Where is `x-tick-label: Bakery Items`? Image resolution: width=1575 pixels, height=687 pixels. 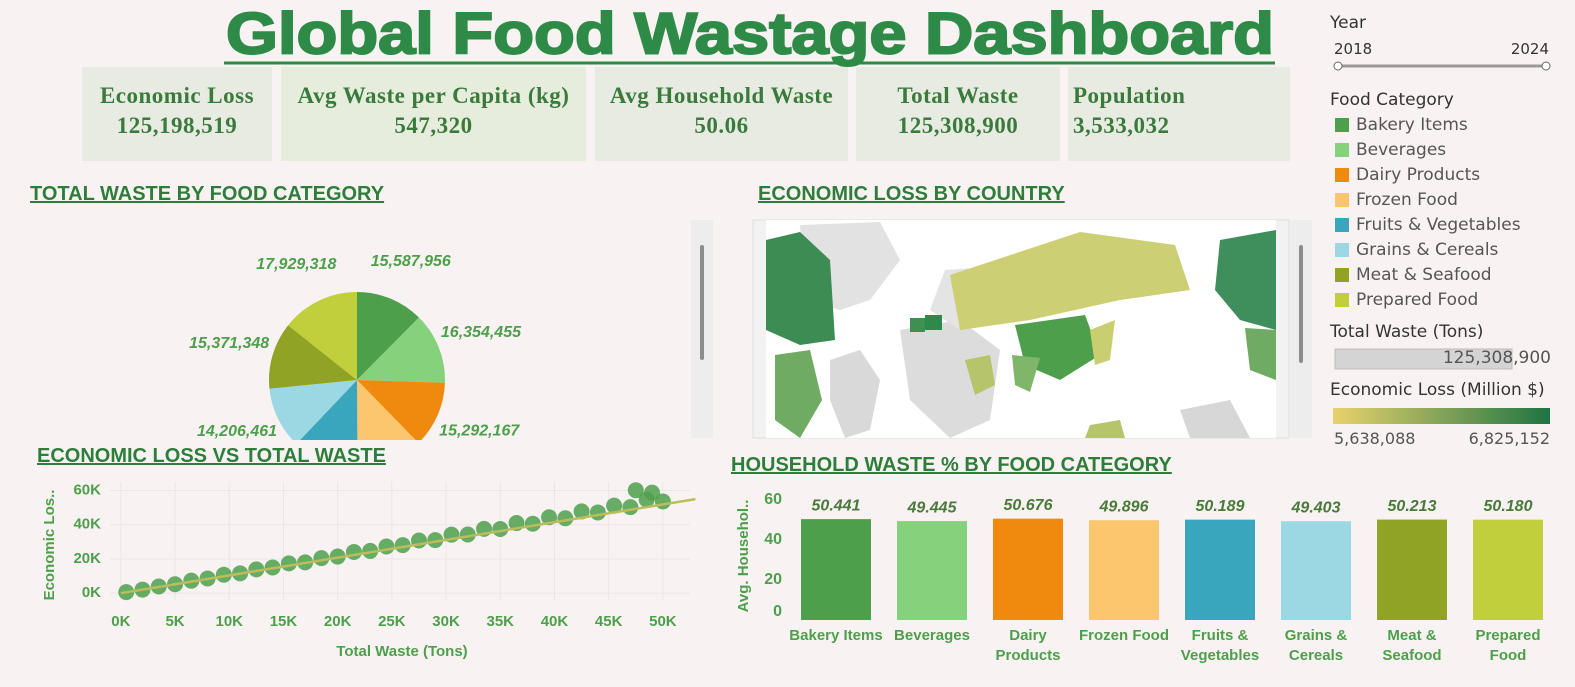
x-tick-label: Bakery Items is located at coordinates (836, 635).